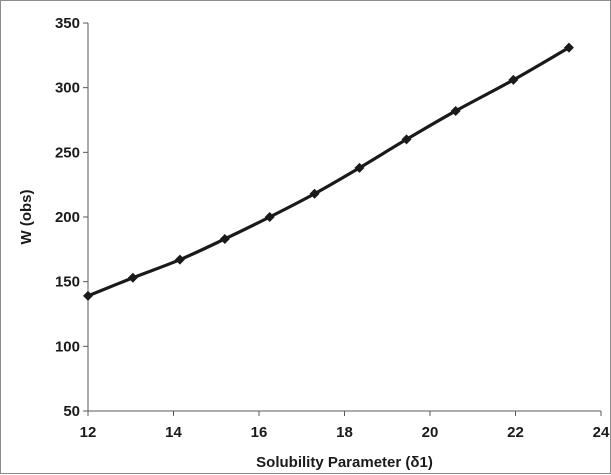  Describe the element at coordinates (67, 152) in the screenshot. I see `y-tick-label: 250` at that location.